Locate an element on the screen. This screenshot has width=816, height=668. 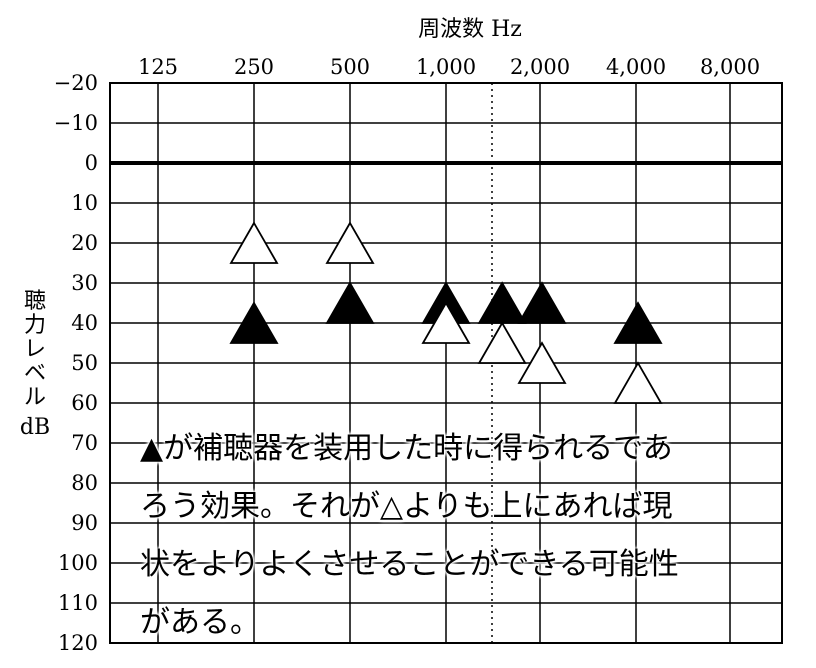
x-tick-label: 125 is located at coordinates (158, 67).